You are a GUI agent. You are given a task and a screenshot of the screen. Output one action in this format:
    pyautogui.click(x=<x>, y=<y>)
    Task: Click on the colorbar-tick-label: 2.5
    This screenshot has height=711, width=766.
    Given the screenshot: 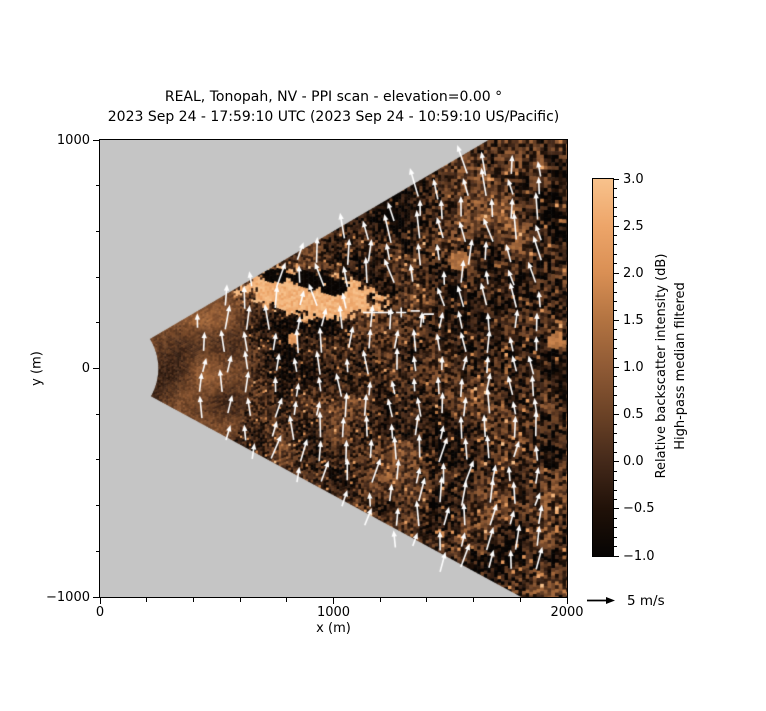 What is the action you would take?
    pyautogui.click(x=633, y=226)
    